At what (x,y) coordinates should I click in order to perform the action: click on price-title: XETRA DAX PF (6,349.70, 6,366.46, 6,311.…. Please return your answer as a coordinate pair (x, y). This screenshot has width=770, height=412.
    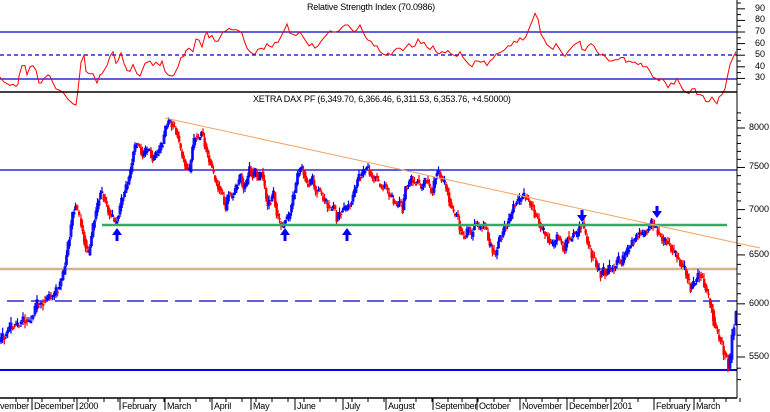
    Looking at the image, I should click on (382, 99).